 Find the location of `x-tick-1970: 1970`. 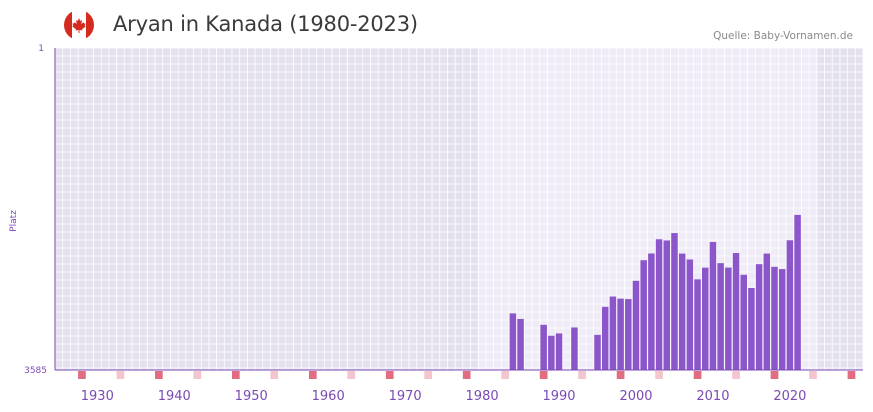

x-tick-1970: 1970 is located at coordinates (405, 396).